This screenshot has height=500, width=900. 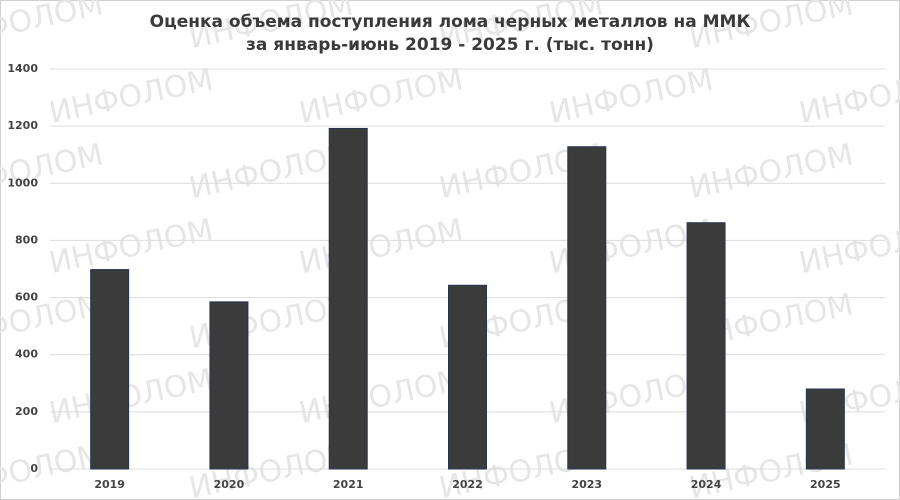 What do you see at coordinates (109, 484) in the screenshot?
I see `x-tick-label: 2019` at bounding box center [109, 484].